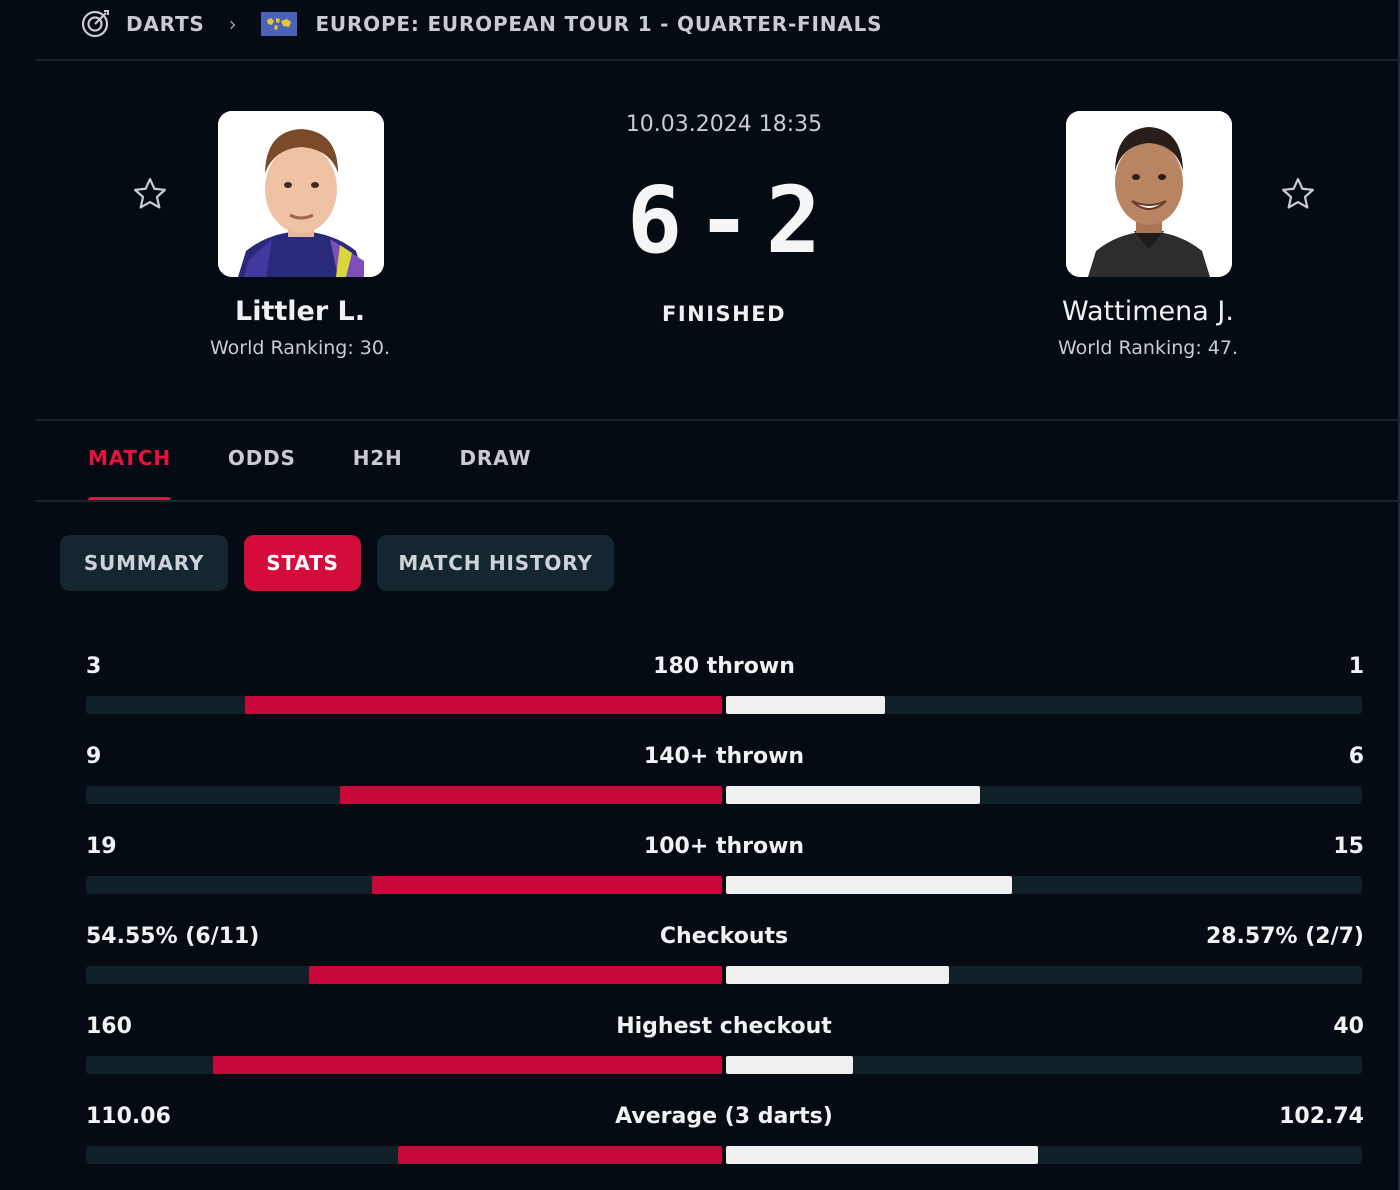  Describe the element at coordinates (279, 24) in the screenshot. I see `europe-flag-icon` at that location.